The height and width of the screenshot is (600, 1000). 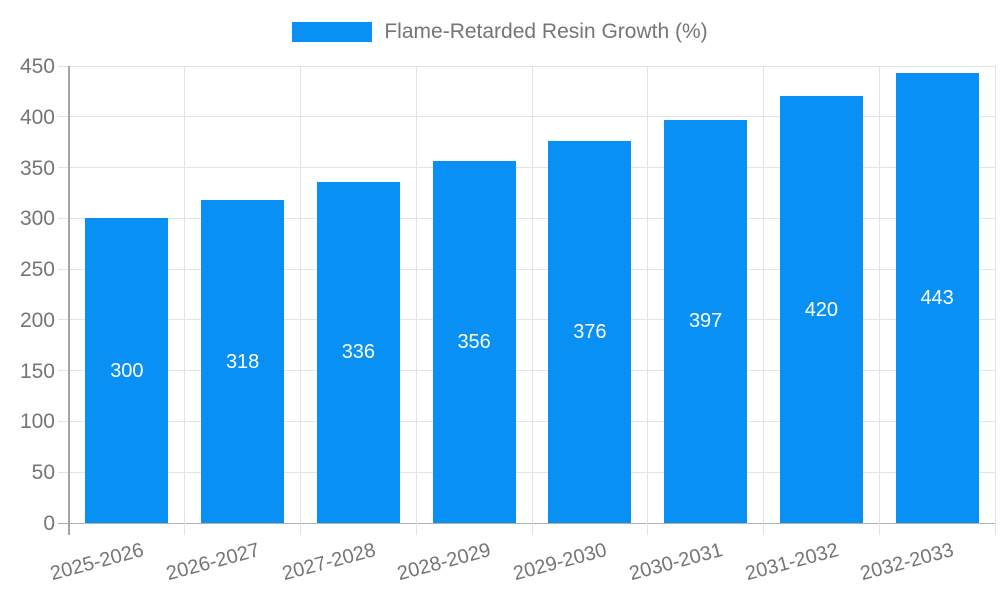 I want to click on bar-value-label: 356, so click(x=474, y=342).